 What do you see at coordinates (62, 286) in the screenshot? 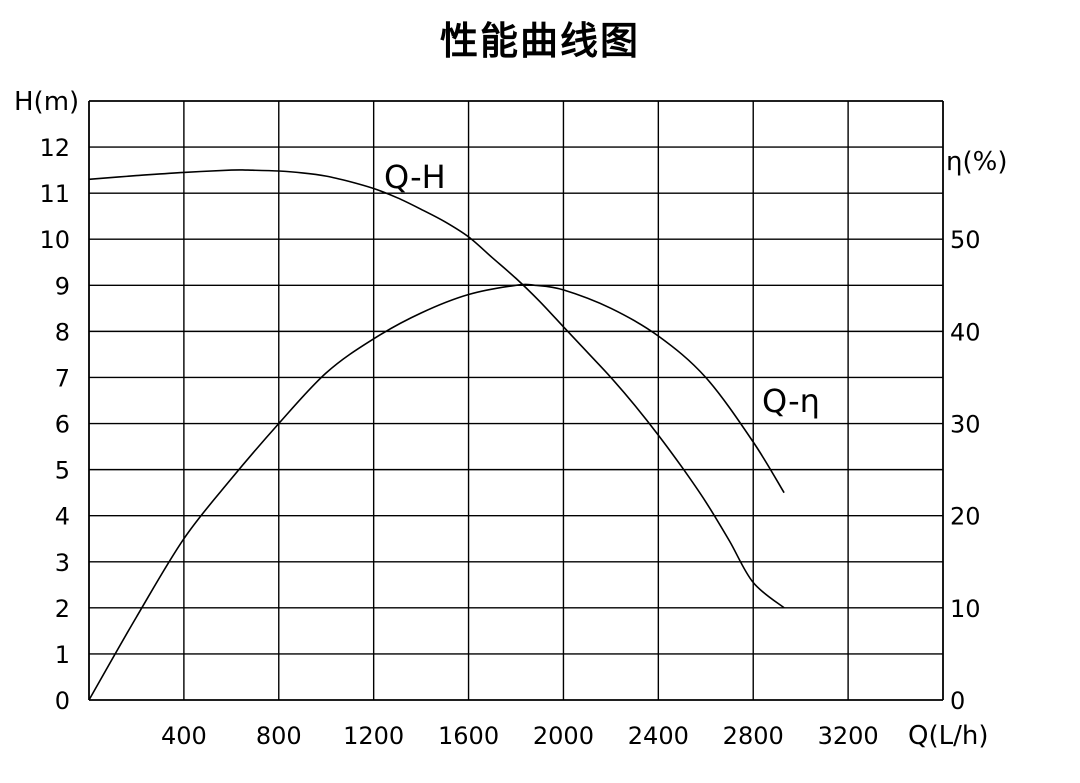
I see `y-left-tick-label: 9` at bounding box center [62, 286].